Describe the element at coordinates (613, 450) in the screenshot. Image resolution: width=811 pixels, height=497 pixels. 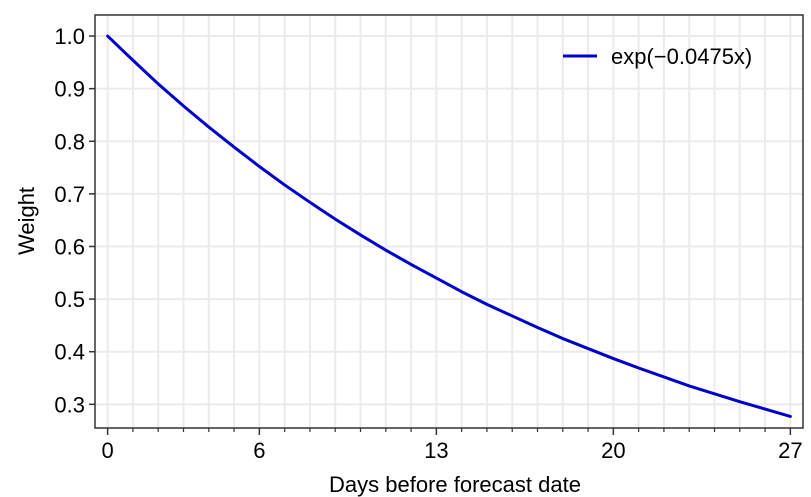
I see `x-tick-label: 20` at that location.